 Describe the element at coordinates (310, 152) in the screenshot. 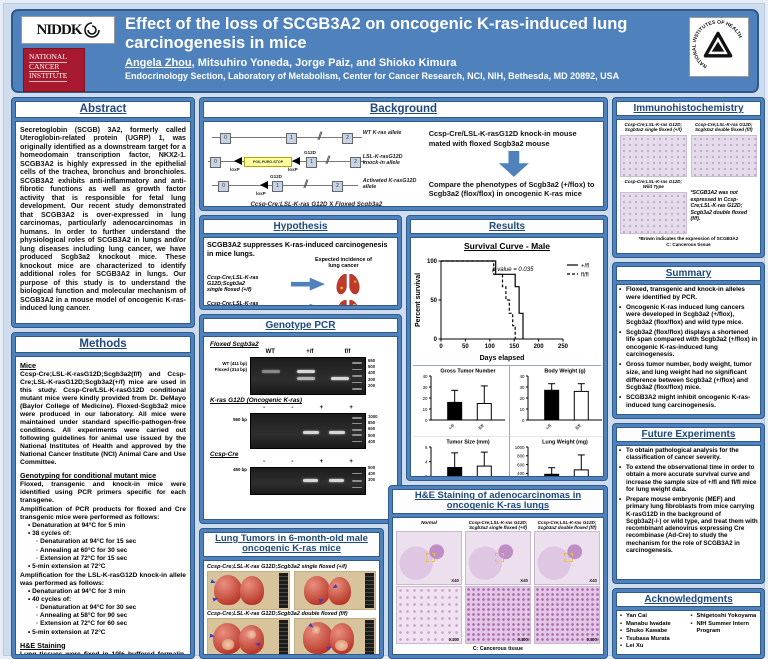

I see `g12d-label: G12D` at that location.